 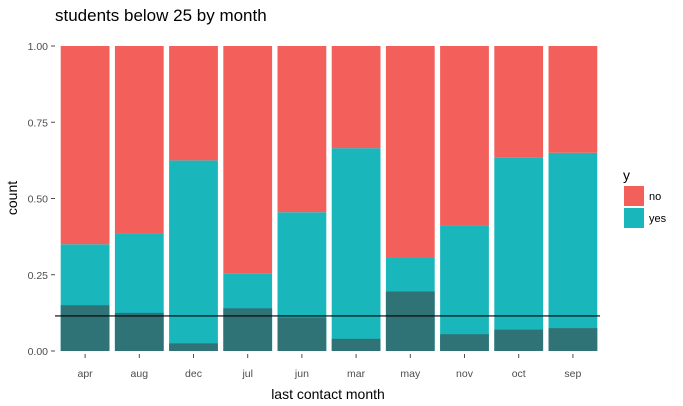 I want to click on bar-no-apr, so click(x=85, y=145).